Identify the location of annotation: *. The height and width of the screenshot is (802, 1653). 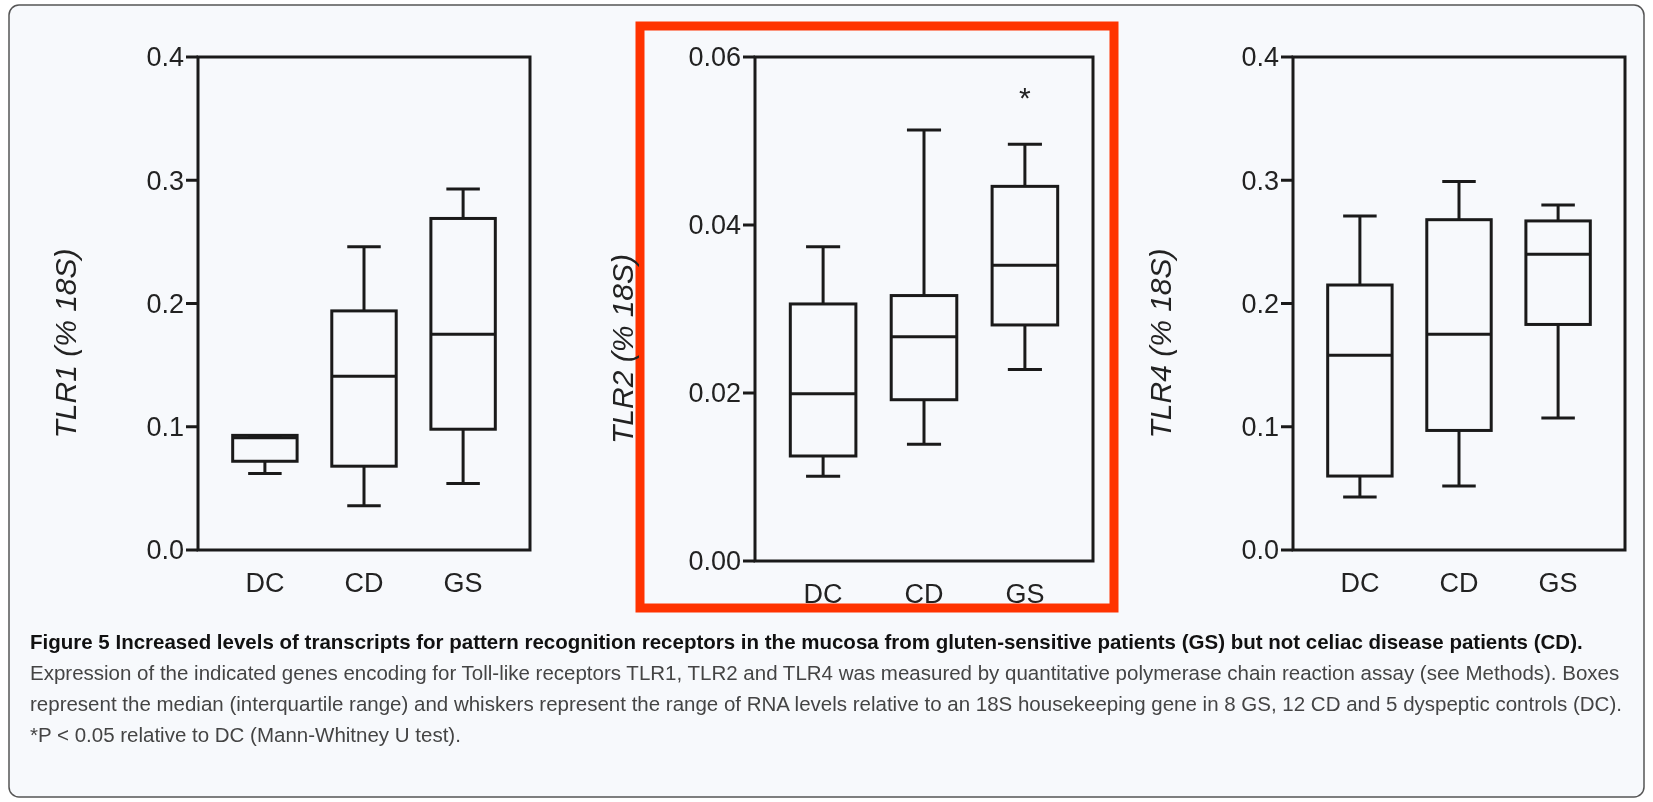
(1025, 97).